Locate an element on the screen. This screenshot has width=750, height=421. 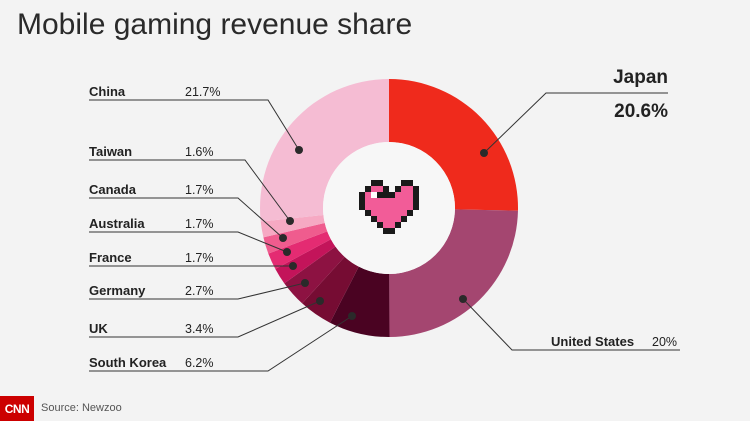
dot-japan is located at coordinates (484, 153).